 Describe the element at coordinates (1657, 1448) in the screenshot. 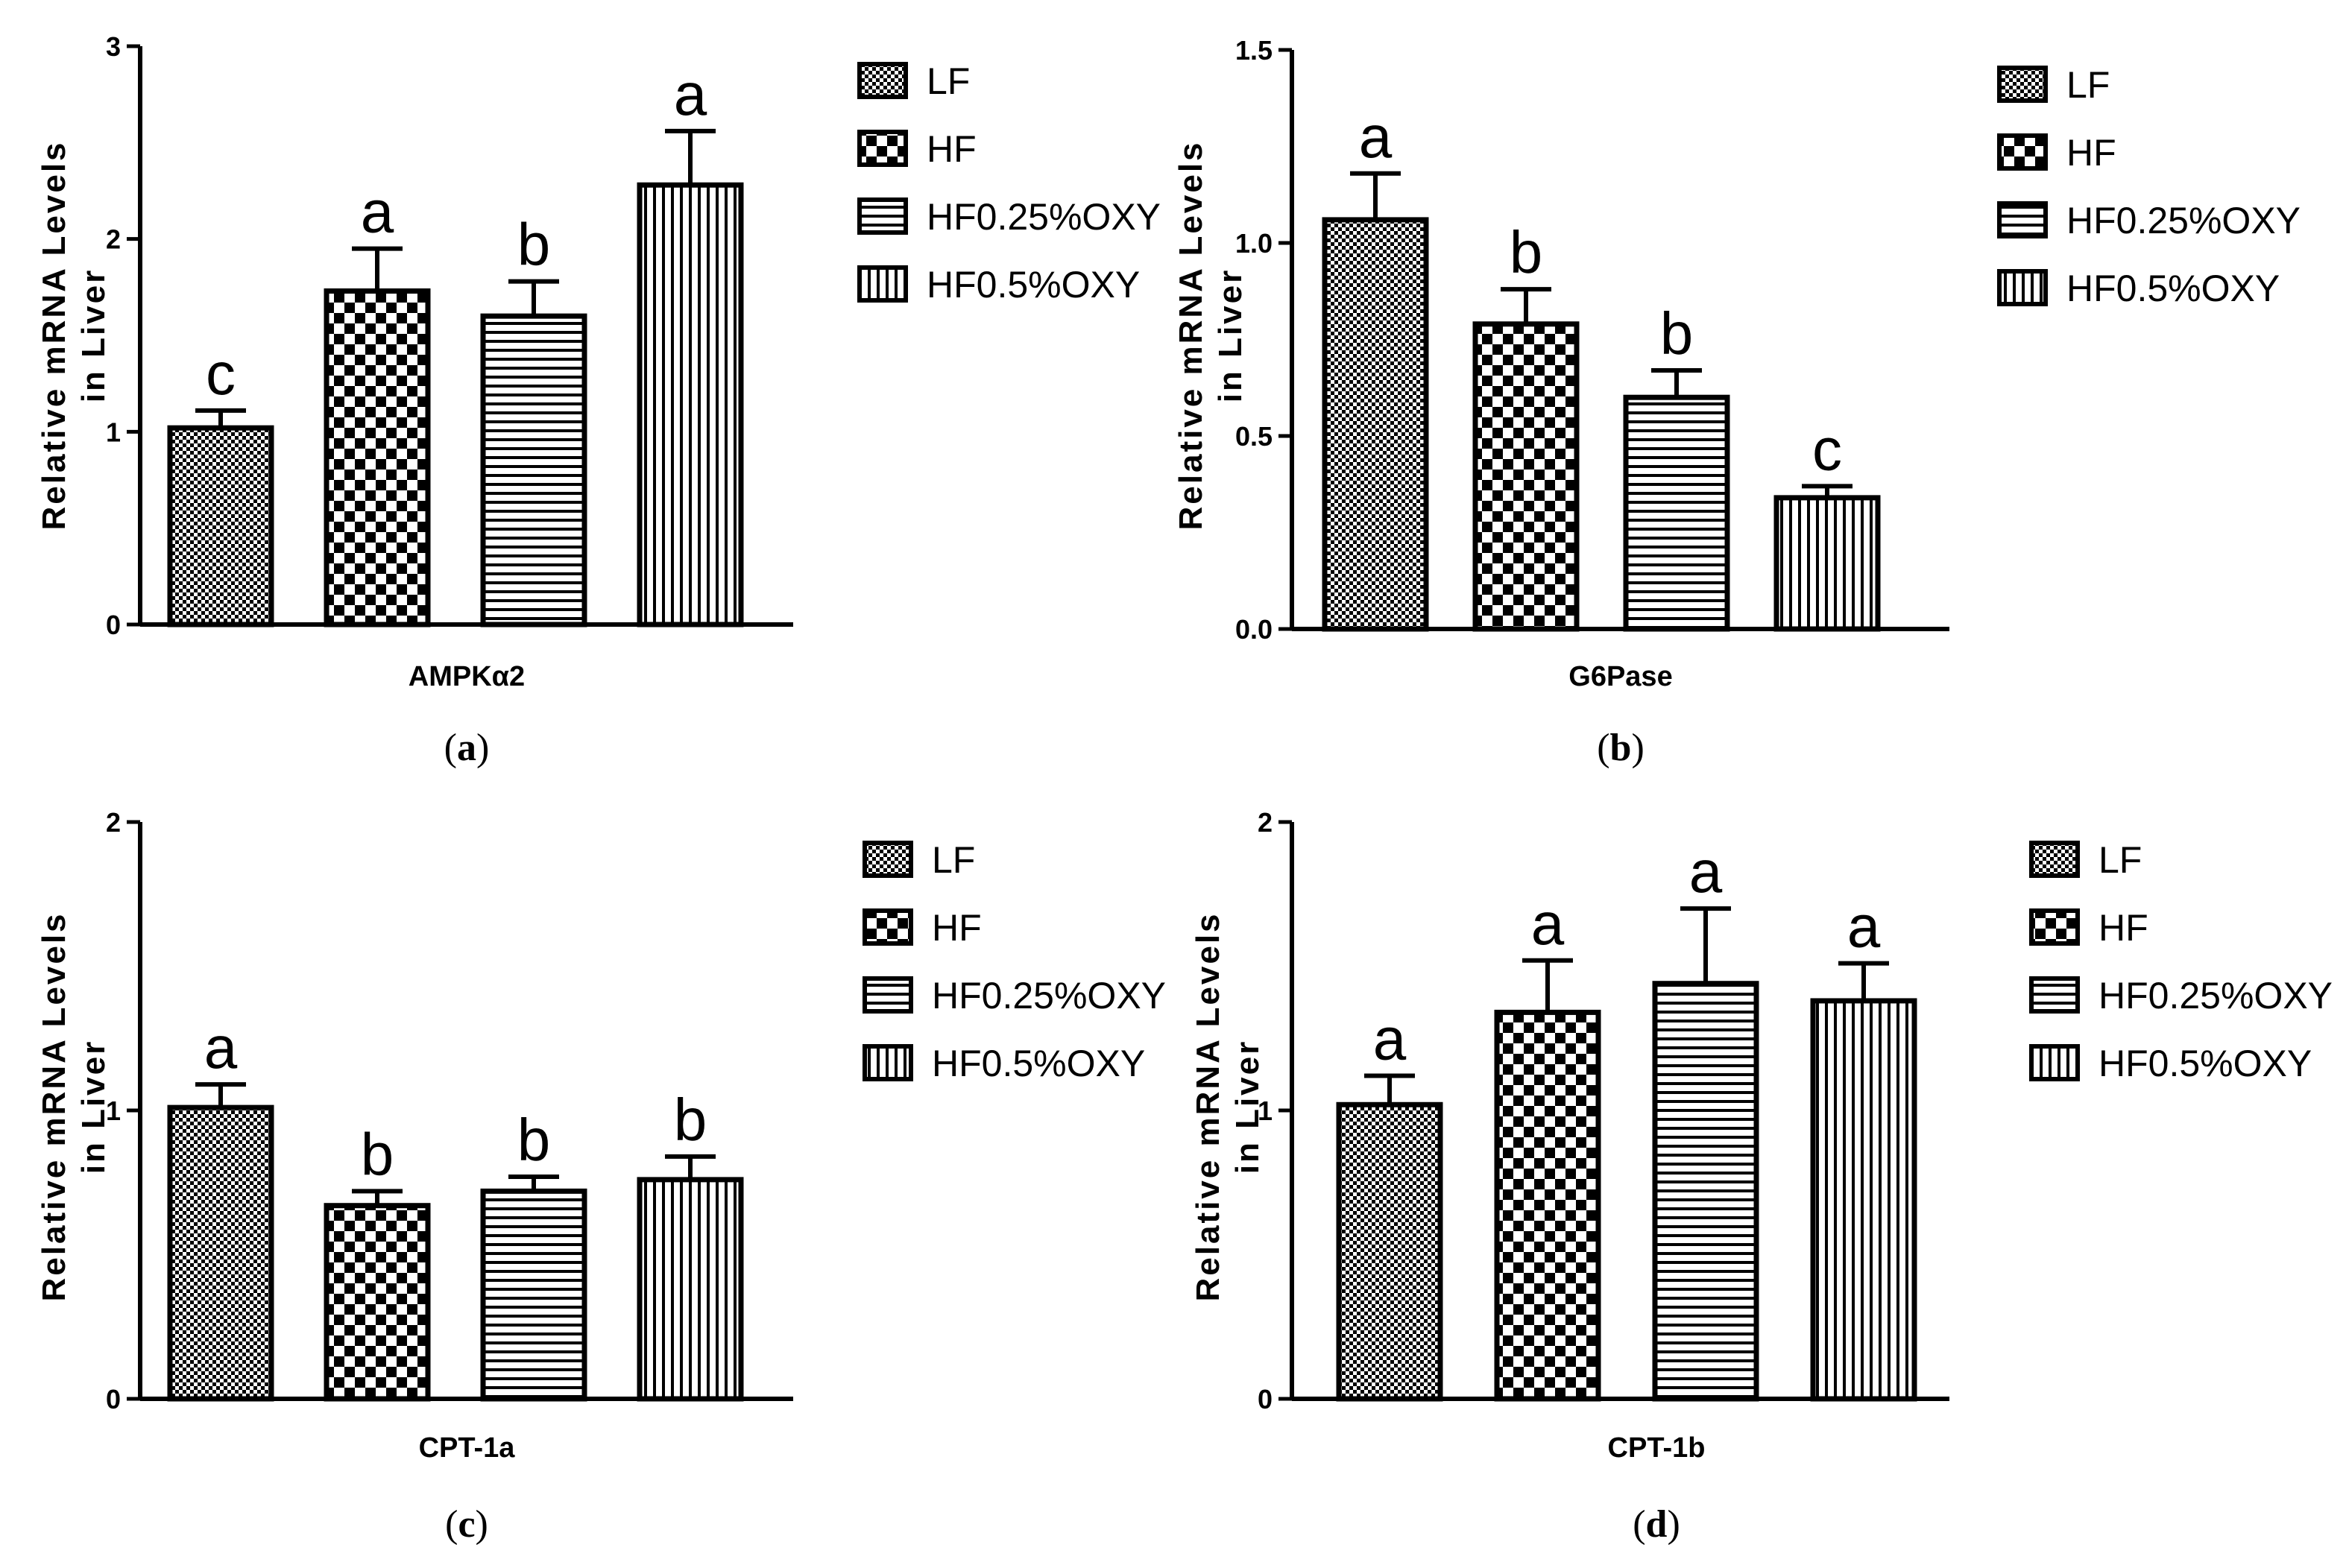

I see `x-axis-label: CPT-1b` at that location.